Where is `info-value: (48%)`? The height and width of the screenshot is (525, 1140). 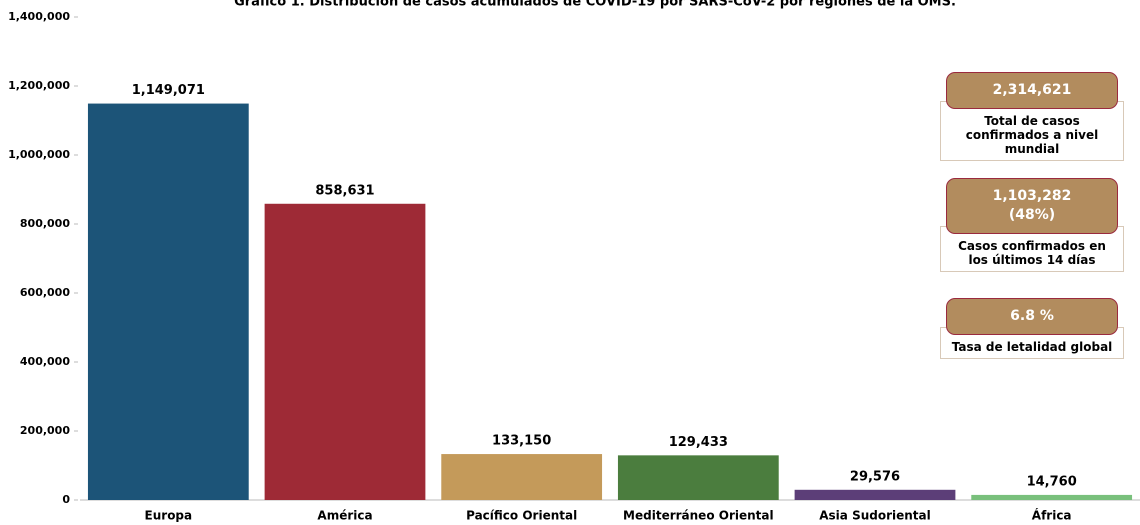
info-value: (48%) is located at coordinates (1032, 215).